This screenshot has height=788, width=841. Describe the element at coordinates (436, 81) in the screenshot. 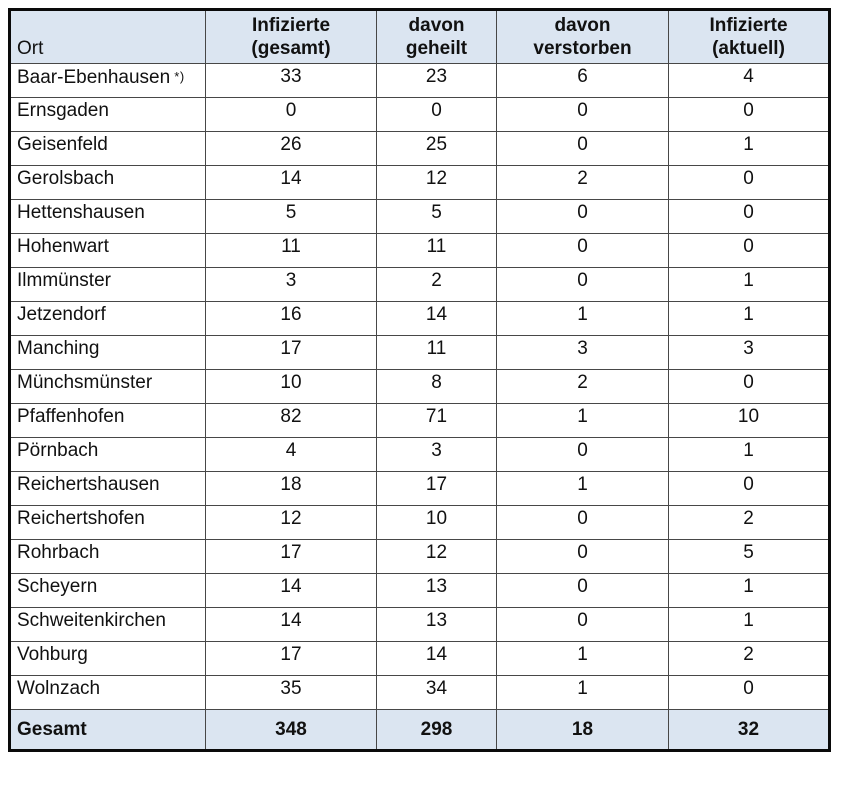

I see `geheilt-cell: 23` at that location.